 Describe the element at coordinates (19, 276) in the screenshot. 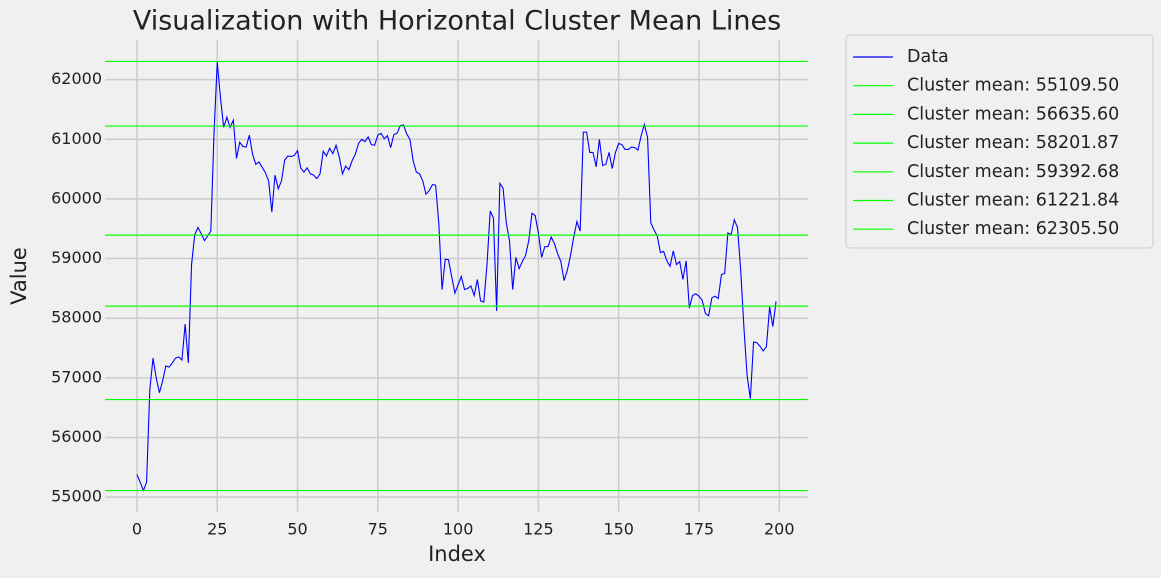

I see `y-axis-label: Value` at that location.